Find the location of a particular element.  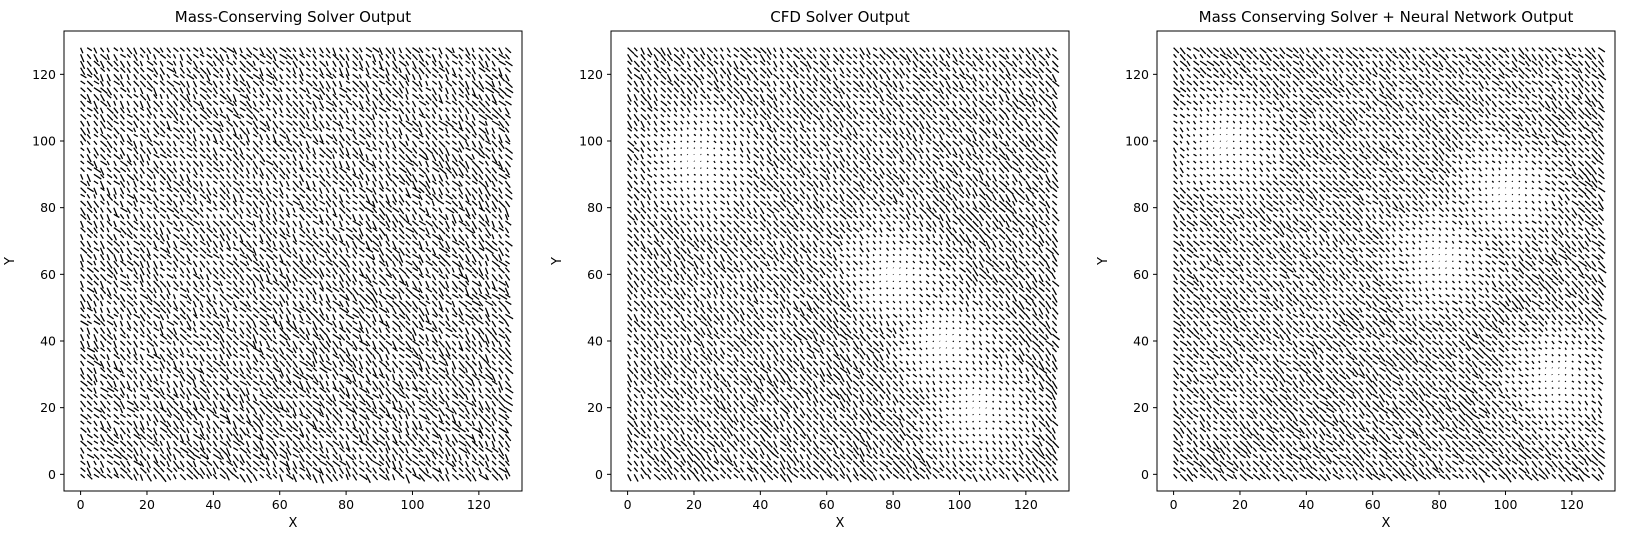

chart-title: CFD Solver Output is located at coordinates (840, 17).